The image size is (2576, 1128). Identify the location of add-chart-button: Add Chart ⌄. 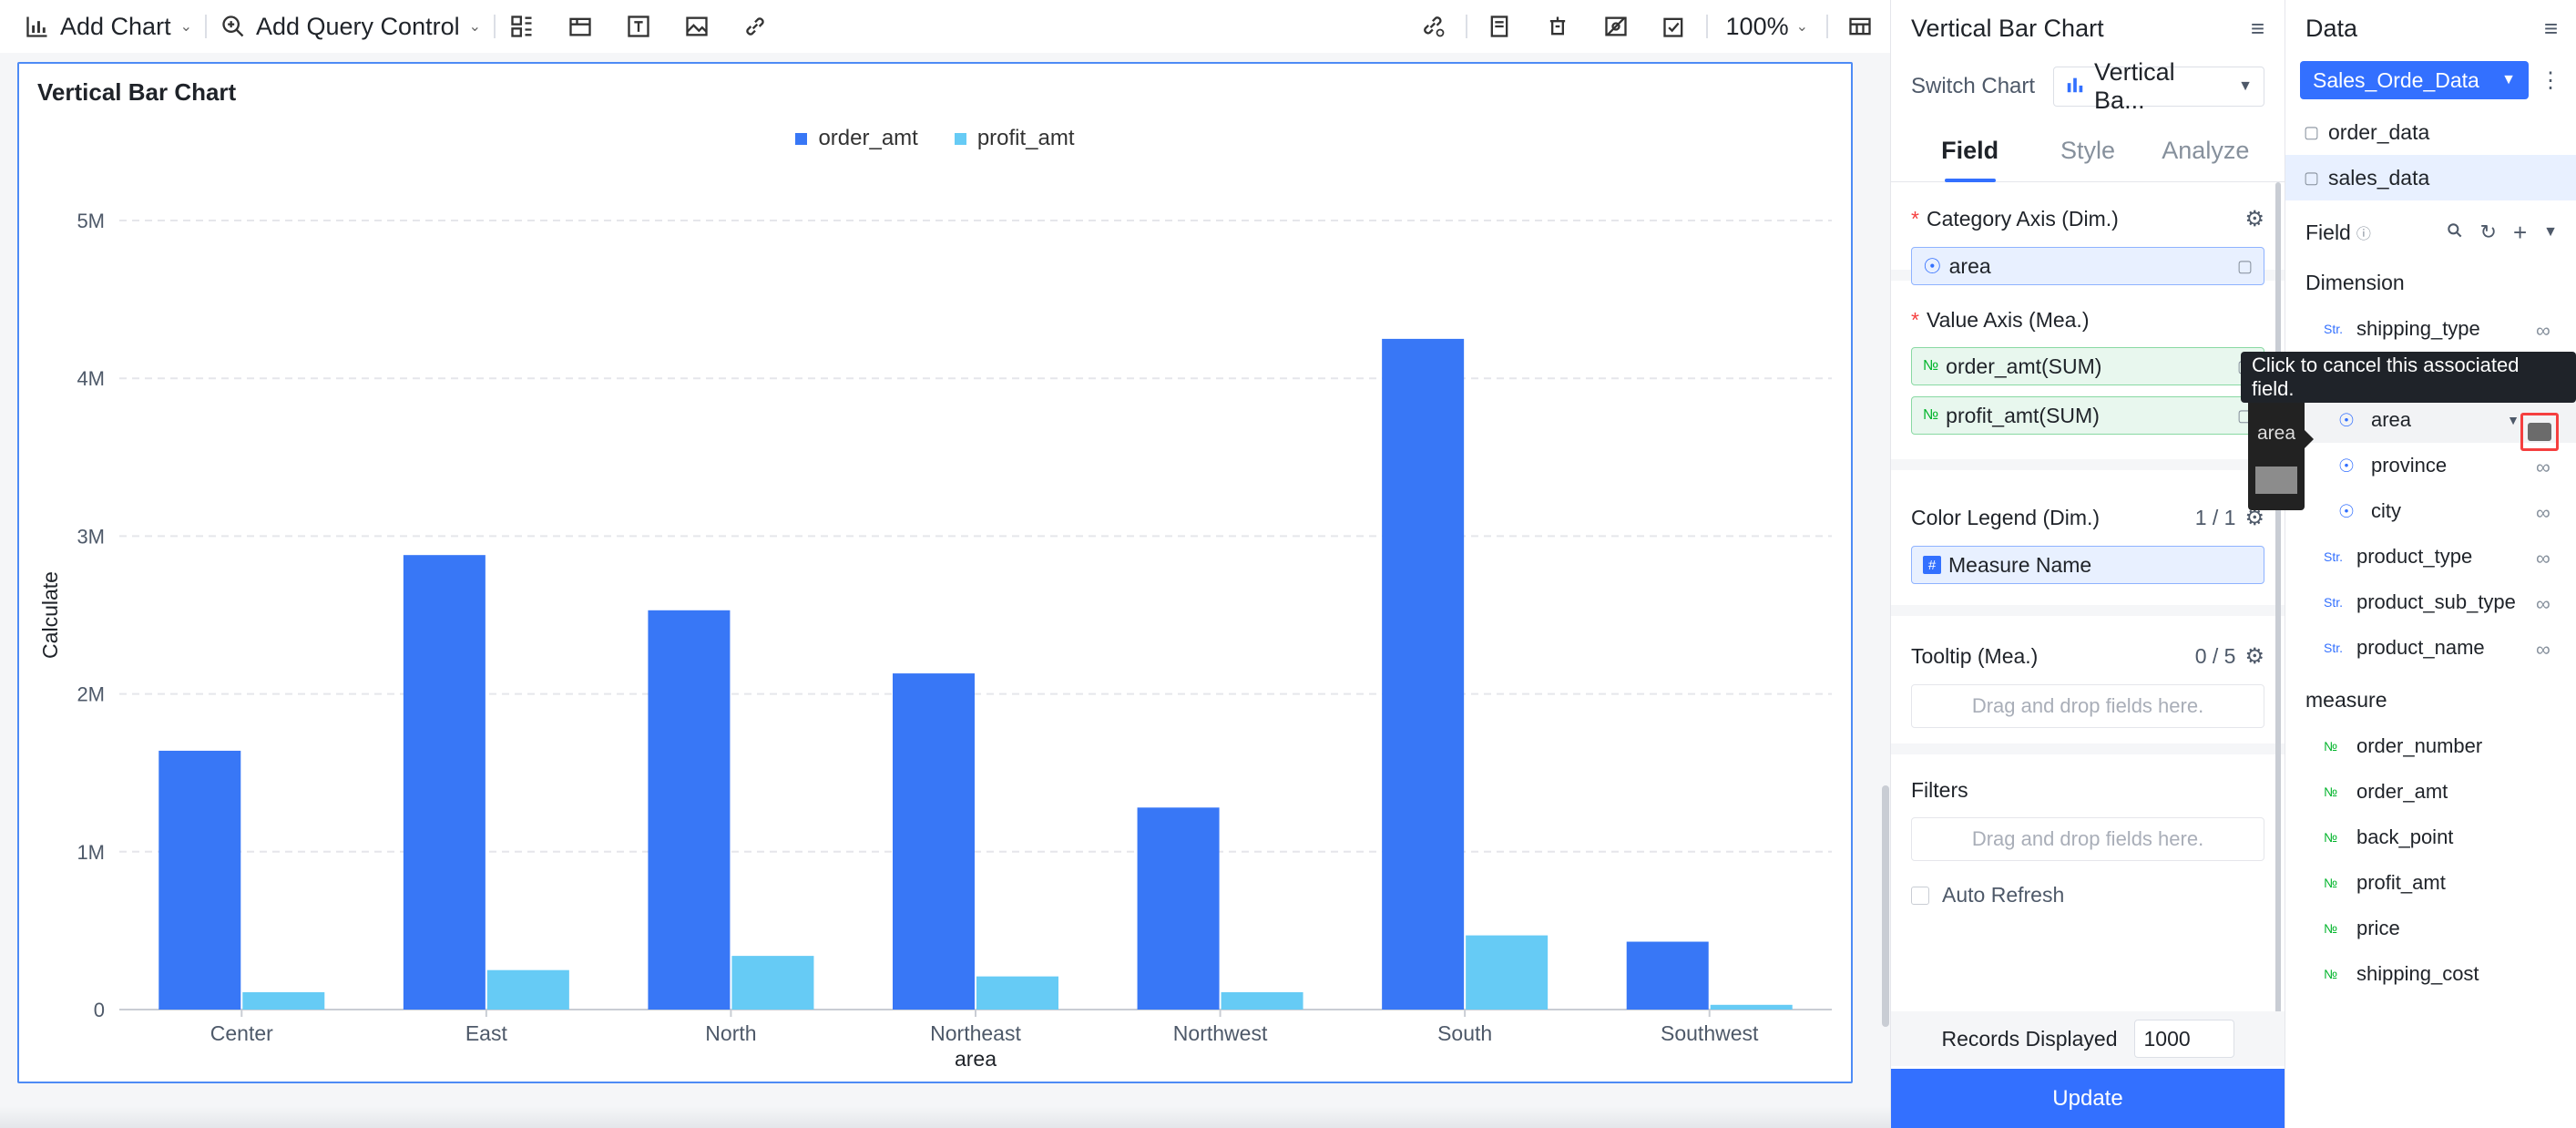
(108, 26).